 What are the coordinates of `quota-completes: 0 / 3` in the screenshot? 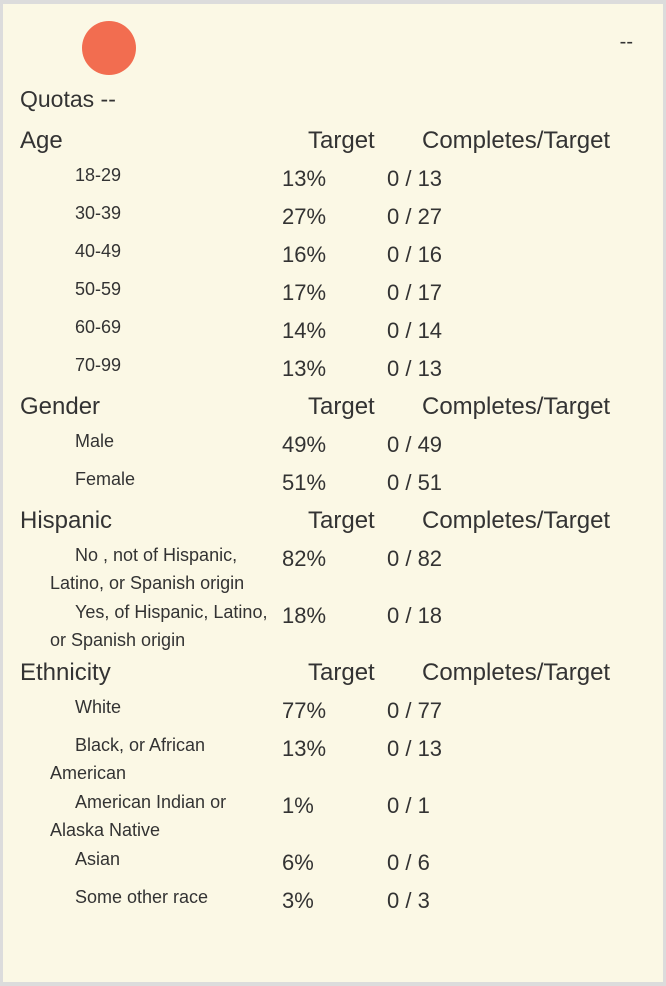 It's located at (408, 900).